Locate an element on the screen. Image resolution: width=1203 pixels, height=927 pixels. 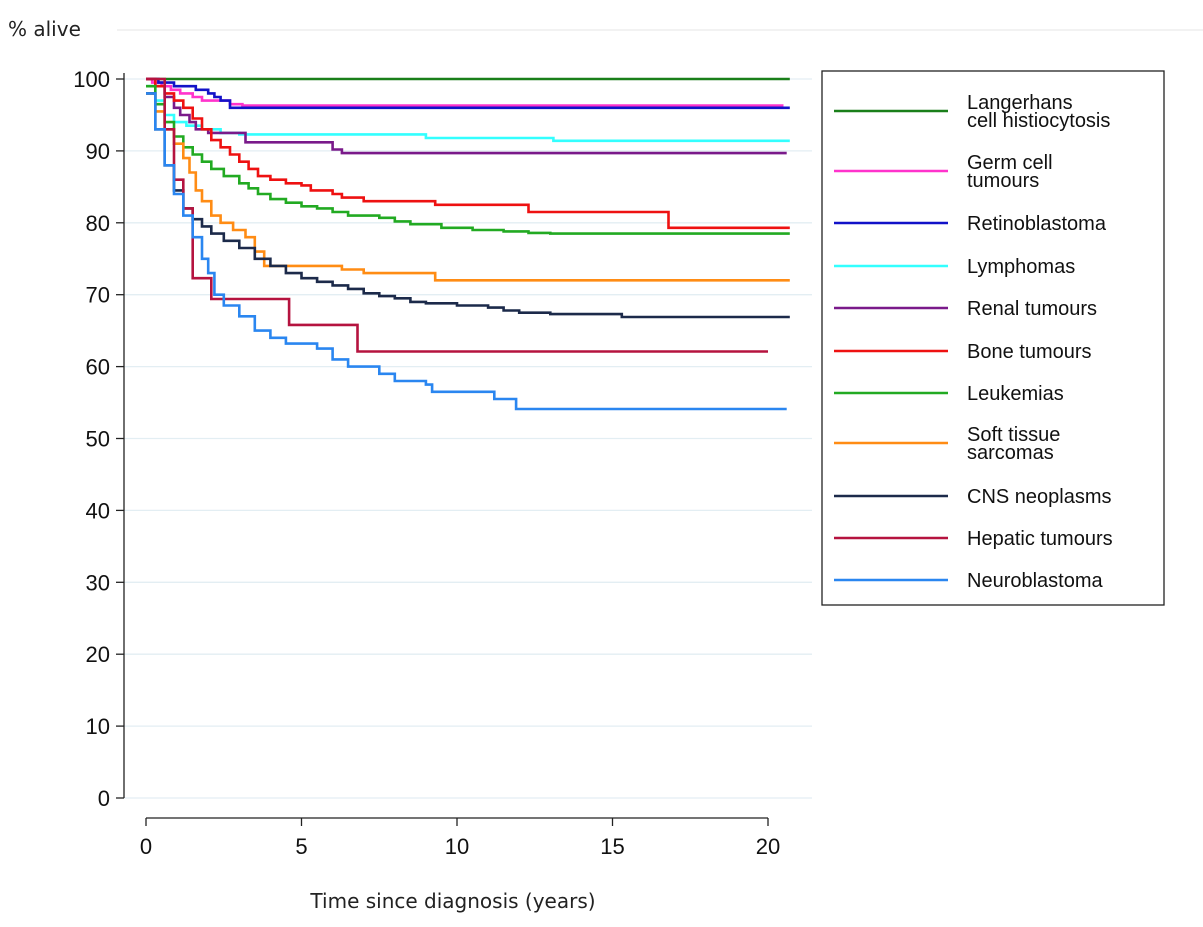
x-tick-label-15: 15 is located at coordinates (612, 846).